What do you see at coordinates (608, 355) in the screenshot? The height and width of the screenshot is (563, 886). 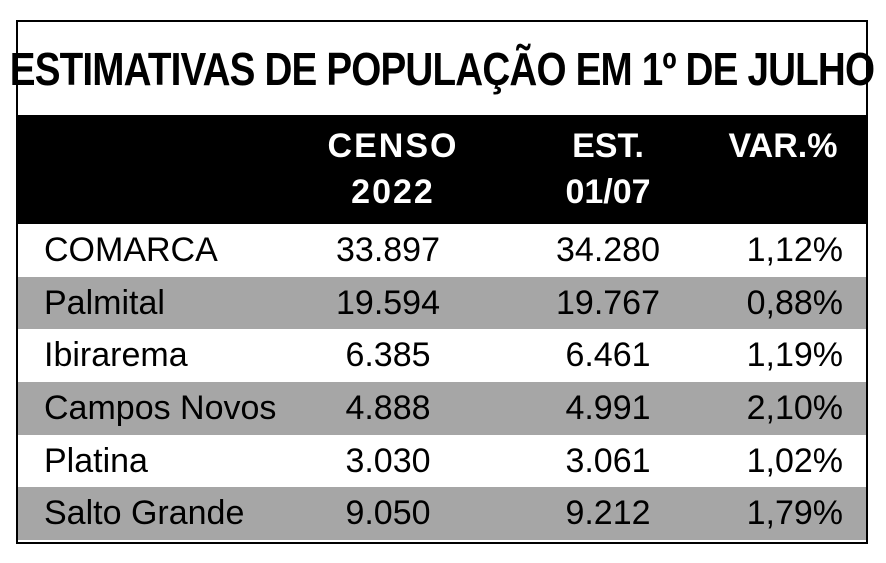 I see `row-est: 6.461` at bounding box center [608, 355].